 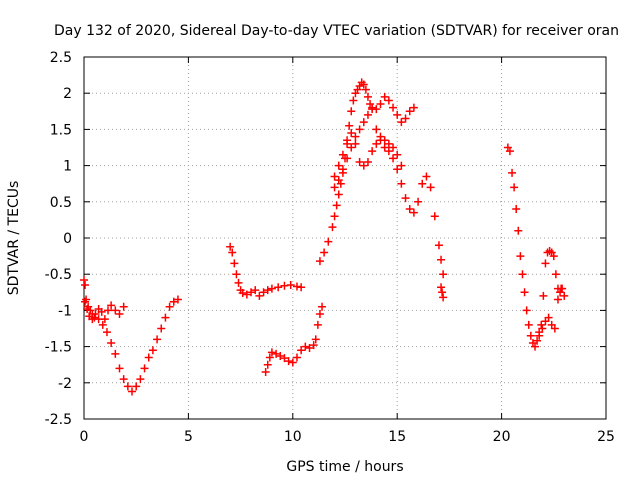 What do you see at coordinates (67, 239) in the screenshot?
I see `y-tick-label: 0` at bounding box center [67, 239].